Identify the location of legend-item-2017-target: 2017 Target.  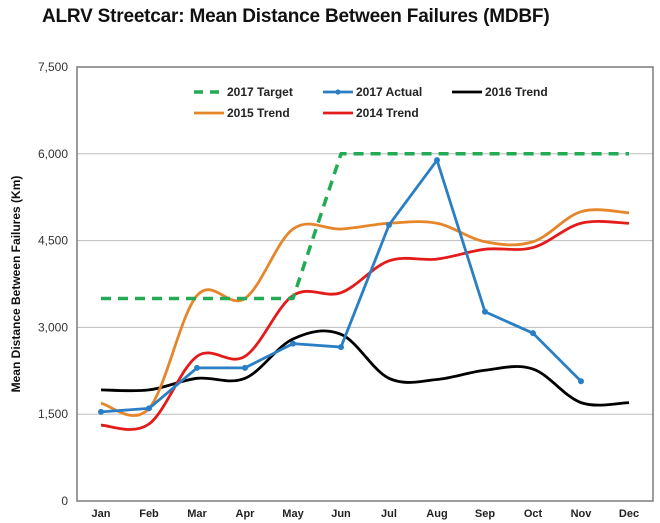
(243, 92).